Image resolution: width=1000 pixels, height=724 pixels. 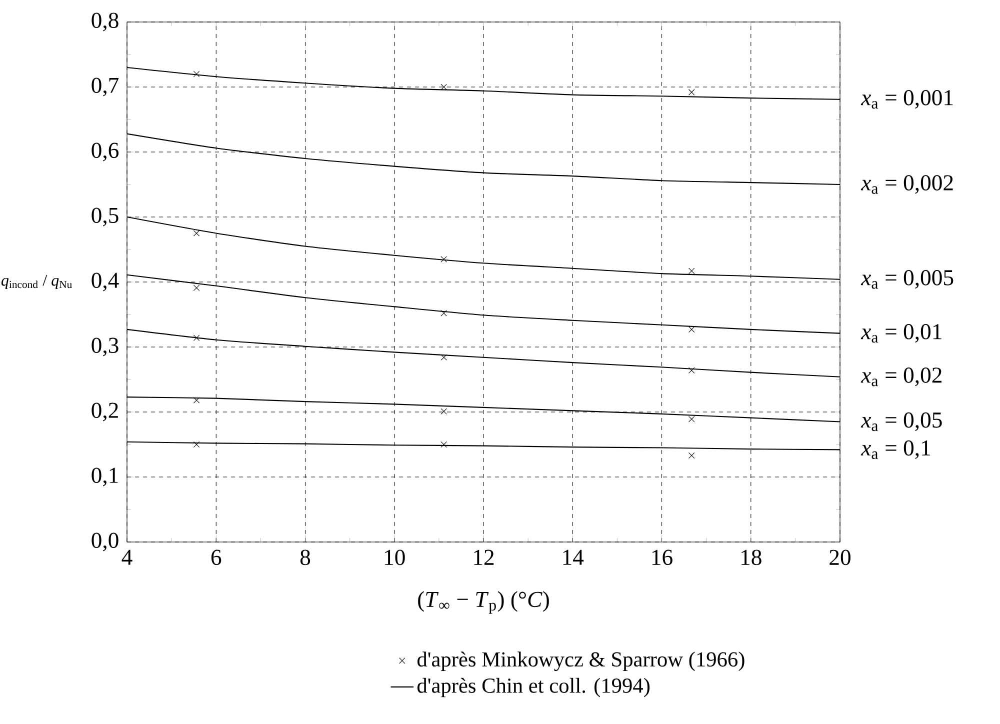 What do you see at coordinates (901, 333) in the screenshot?
I see `series-label: x$_{a}$ = 0,01` at bounding box center [901, 333].